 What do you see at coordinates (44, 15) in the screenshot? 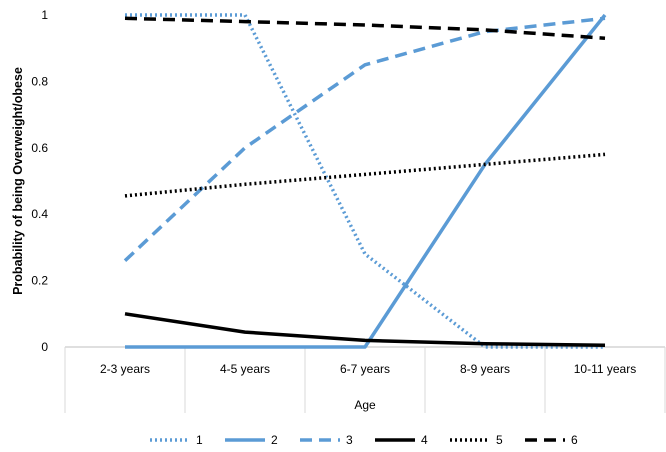
I see `y-tick-label: 1` at bounding box center [44, 15].